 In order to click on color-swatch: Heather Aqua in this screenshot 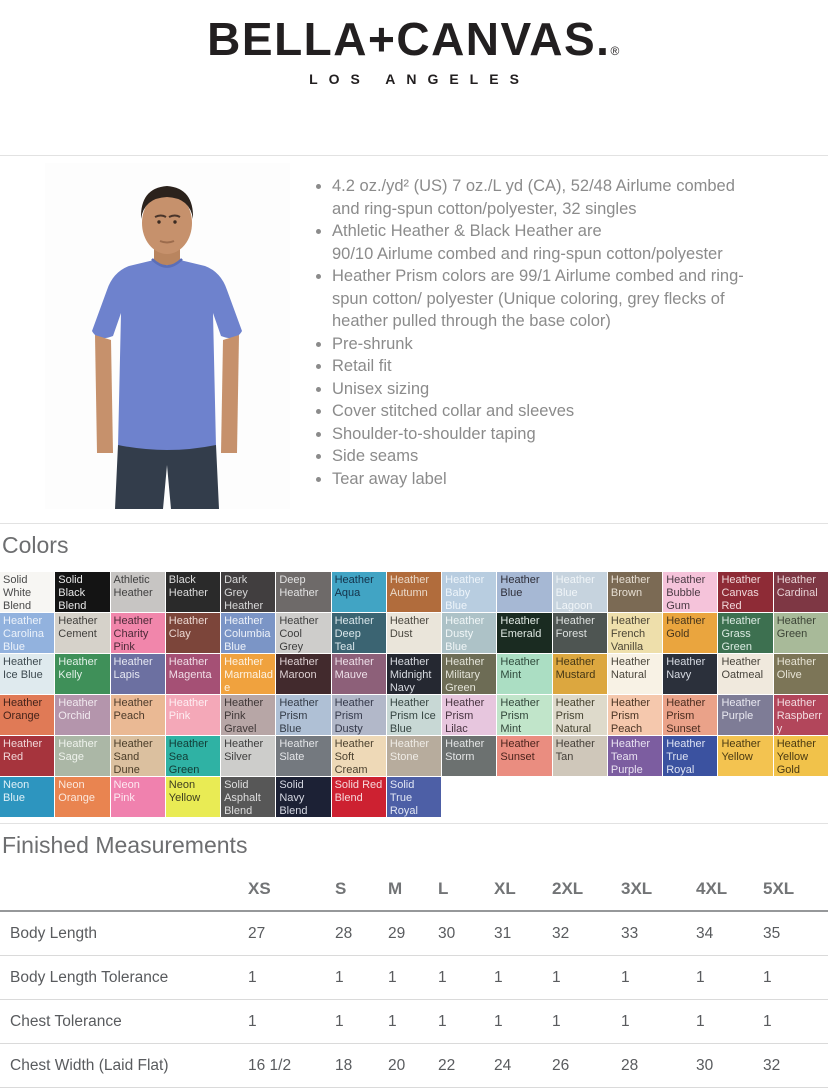, I will do `click(358, 592)`.